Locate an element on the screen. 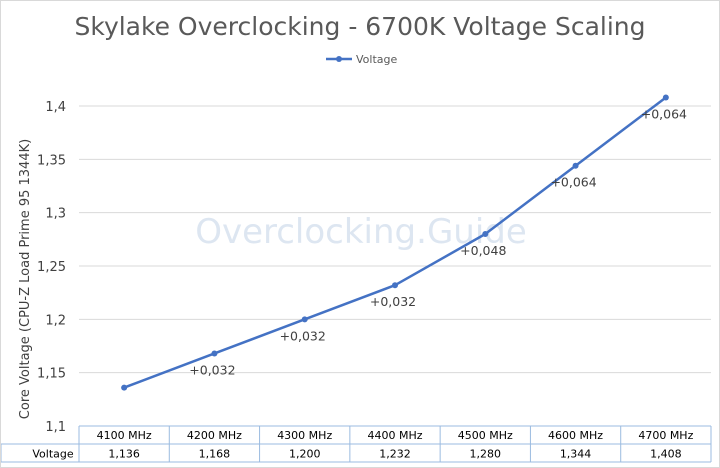 The width and height of the screenshot is (720, 468). y-tick-label: 1,35 is located at coordinates (51, 160).